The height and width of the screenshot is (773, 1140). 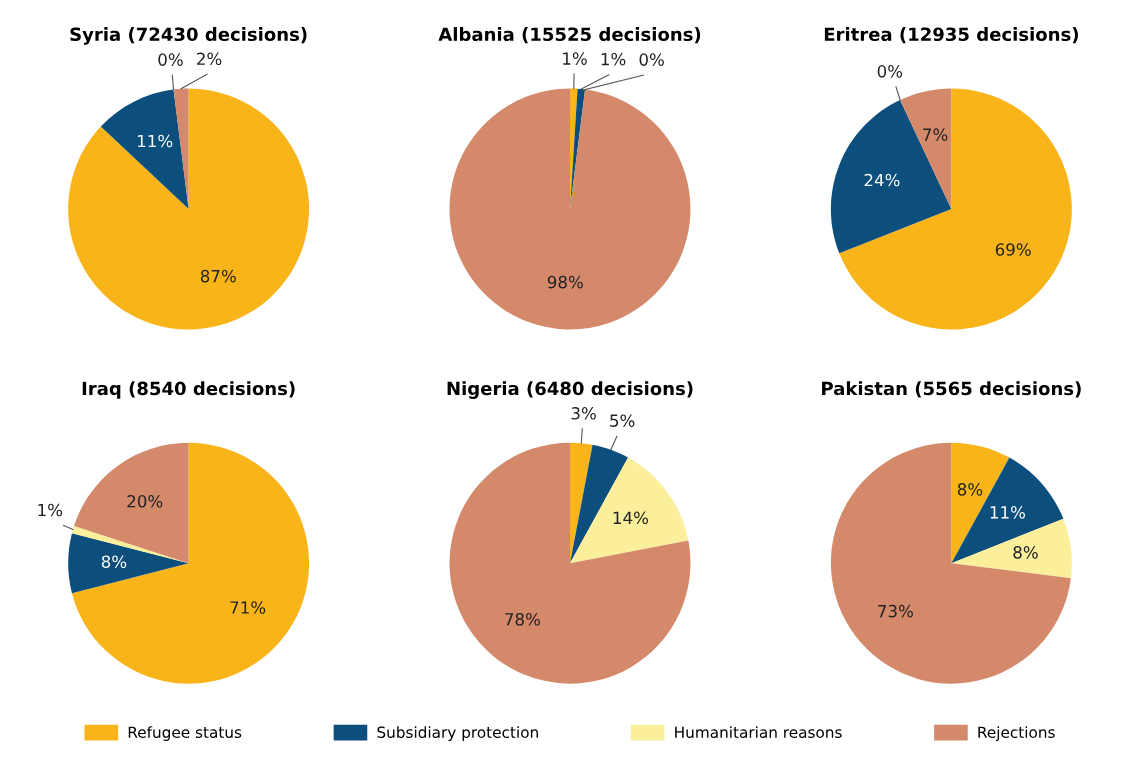 What do you see at coordinates (1013, 249) in the screenshot?
I see `data-label: 69%` at bounding box center [1013, 249].